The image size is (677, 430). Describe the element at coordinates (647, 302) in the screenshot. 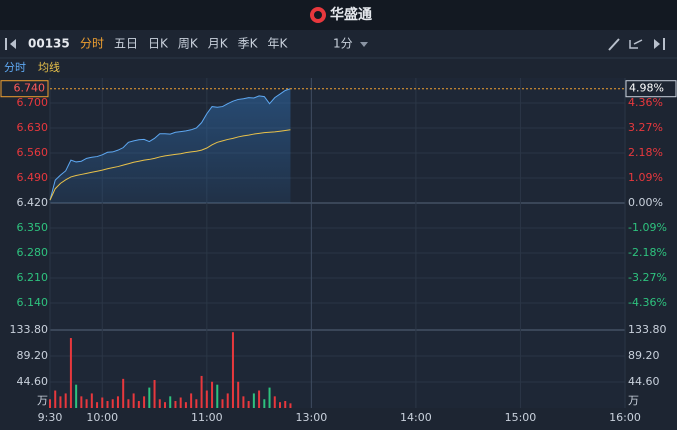

I see `y2-tick-label: -4.36%` at that location.